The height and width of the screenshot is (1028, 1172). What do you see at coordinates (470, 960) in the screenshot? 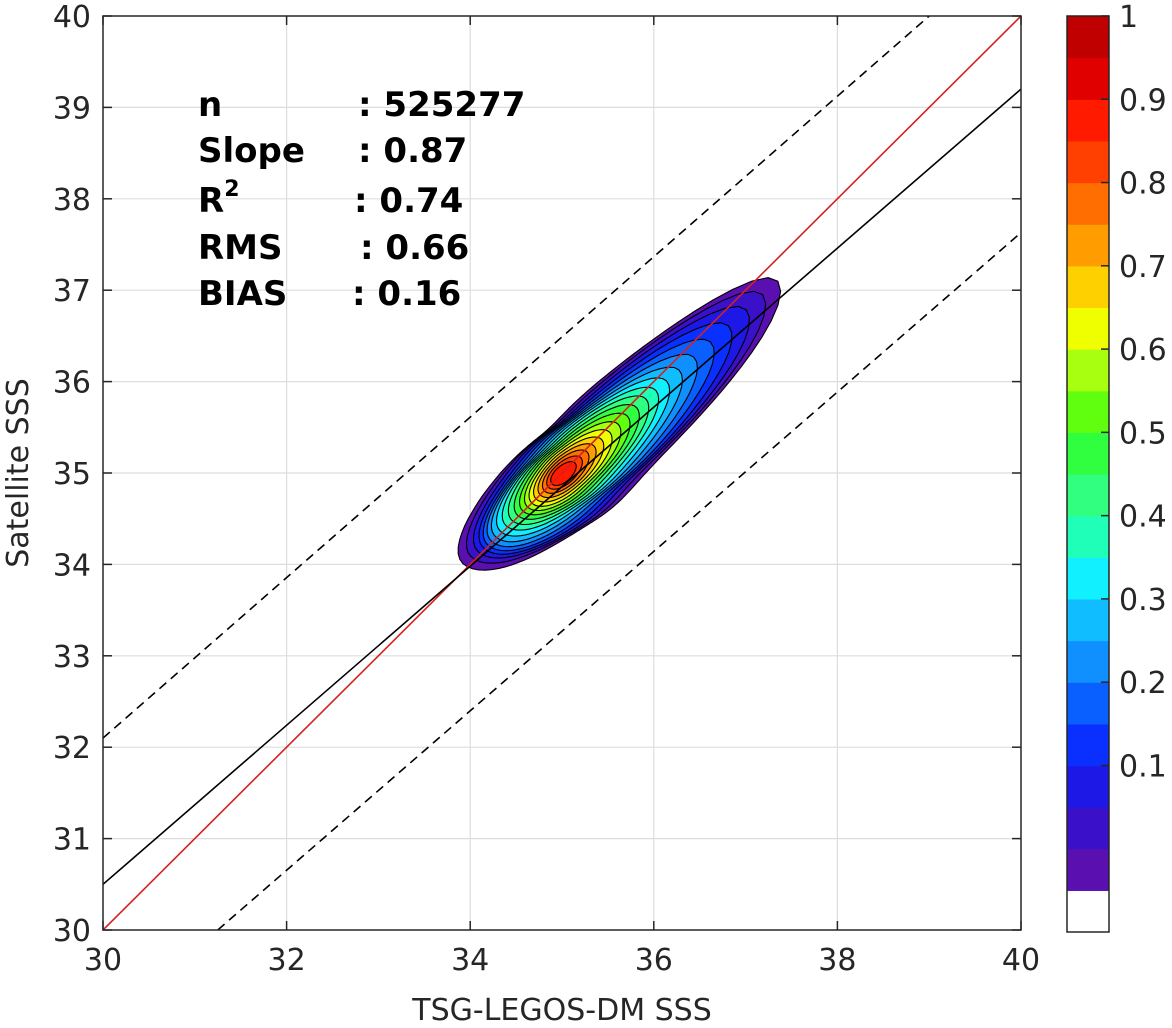
I see `x-tick-label: 34` at bounding box center [470, 960].